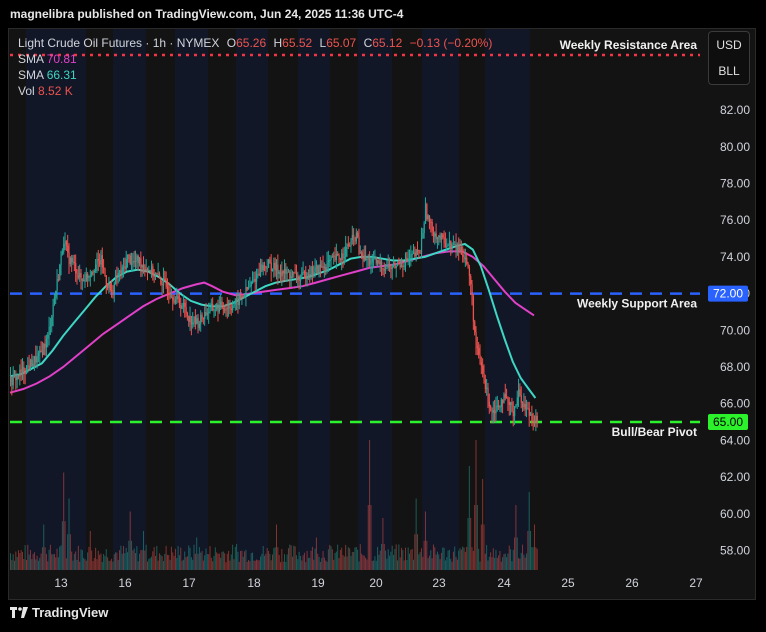  What do you see at coordinates (439, 583) in the screenshot?
I see `time-tick-label: 23` at bounding box center [439, 583].